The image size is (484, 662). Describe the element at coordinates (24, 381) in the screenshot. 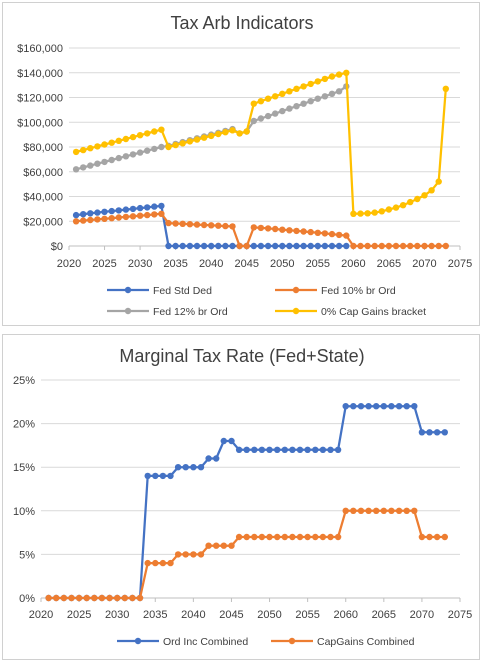

I see `y-tick-label: 25%` at that location.